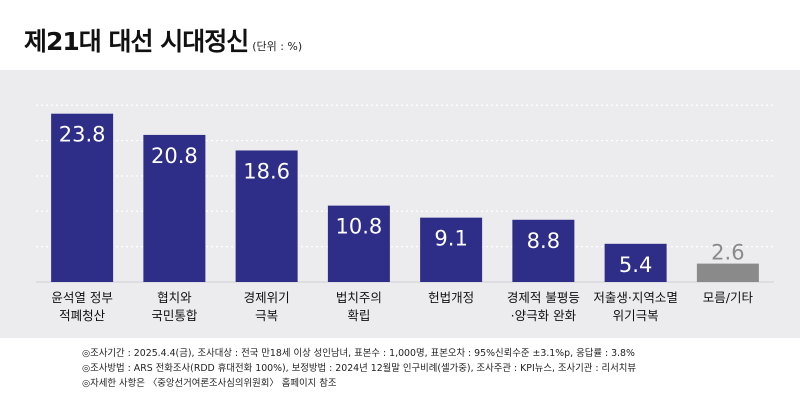  Describe the element at coordinates (543, 297) in the screenshot. I see `category-label: 경제적 불평등` at that location.